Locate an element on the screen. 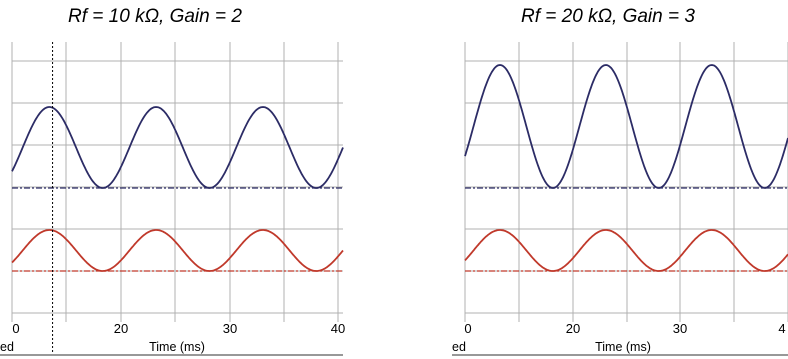 The height and width of the screenshot is (359, 788). chart-title-right: Rf = 20 kΩ, Gain = 3 is located at coordinates (608, 16).